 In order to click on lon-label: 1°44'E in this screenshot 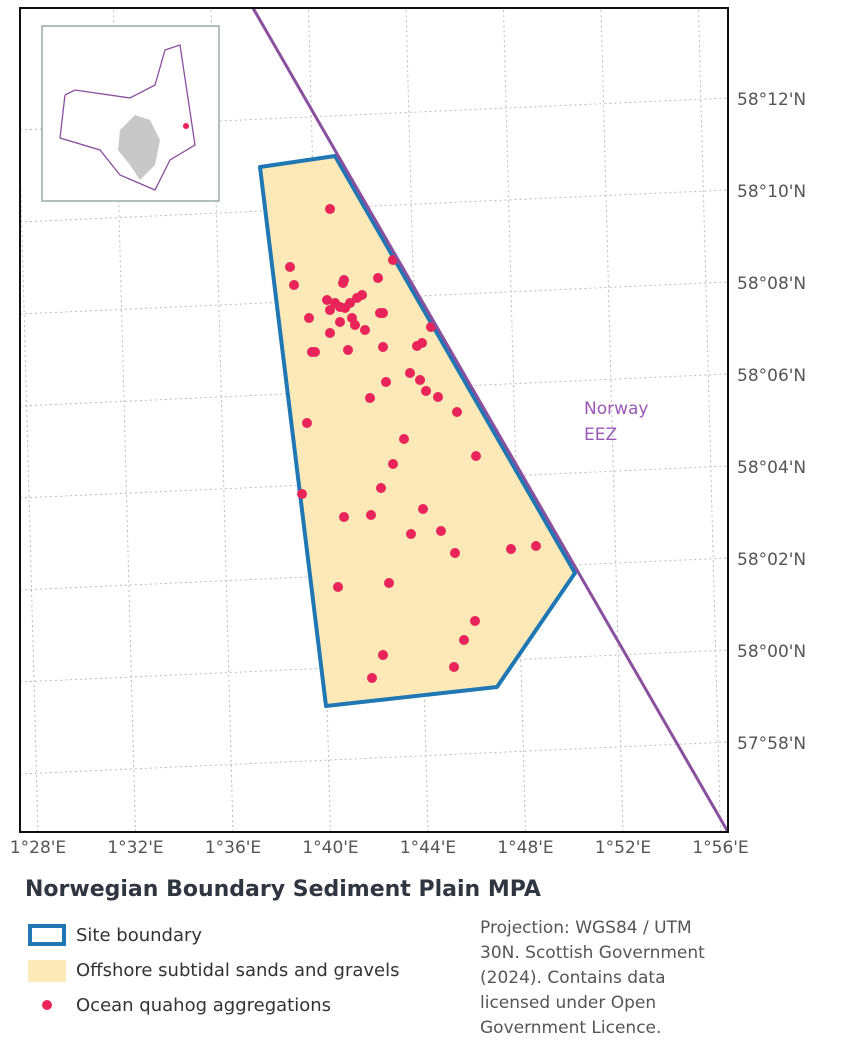, I will do `click(428, 848)`.